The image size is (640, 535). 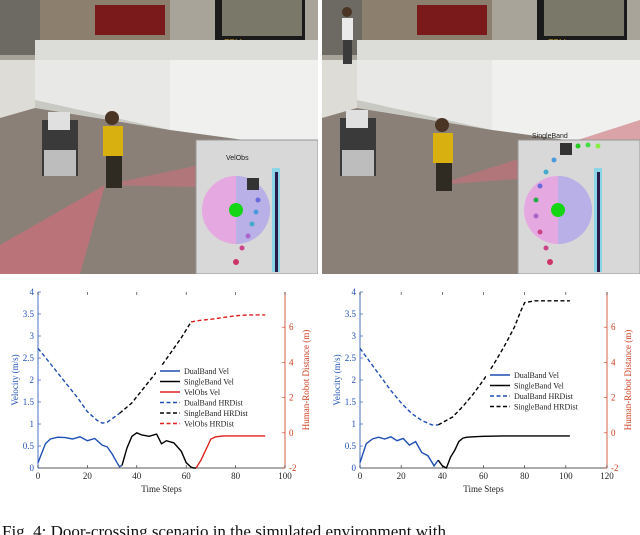 What do you see at coordinates (202, 392) in the screenshot?
I see `legend-label: VelObs Vel` at bounding box center [202, 392].